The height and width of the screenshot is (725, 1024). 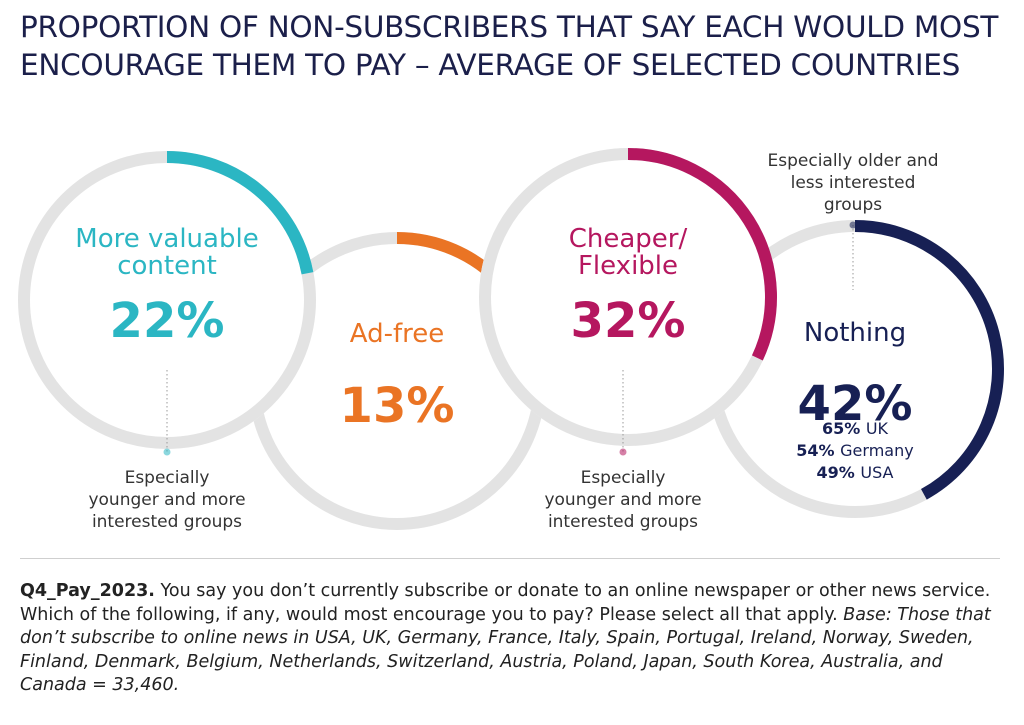 What do you see at coordinates (397, 406) in the screenshot?
I see `value-label: 13%` at bounding box center [397, 406].